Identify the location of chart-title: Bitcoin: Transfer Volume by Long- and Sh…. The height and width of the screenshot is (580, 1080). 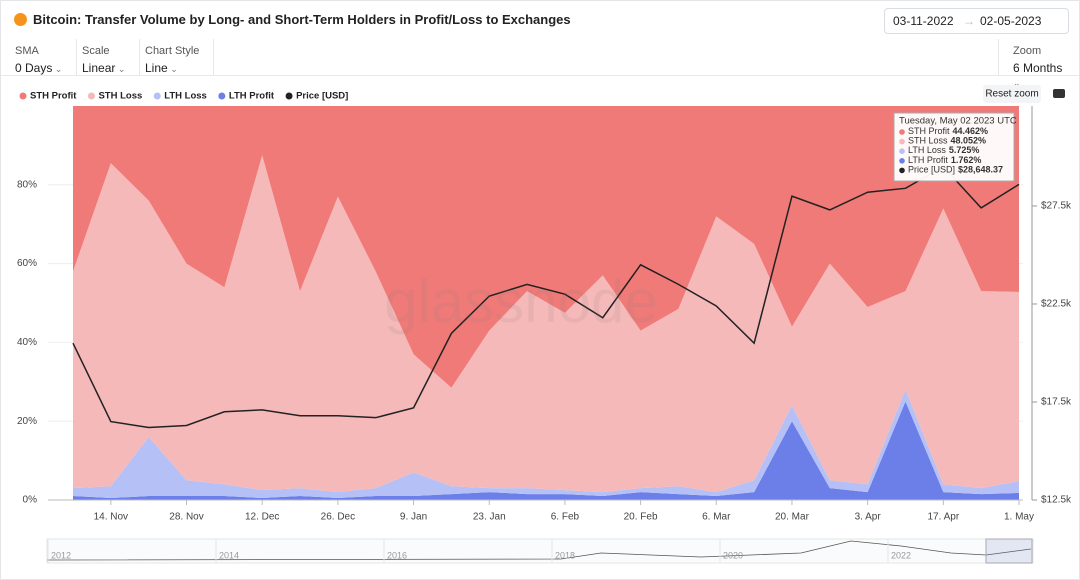
(302, 19).